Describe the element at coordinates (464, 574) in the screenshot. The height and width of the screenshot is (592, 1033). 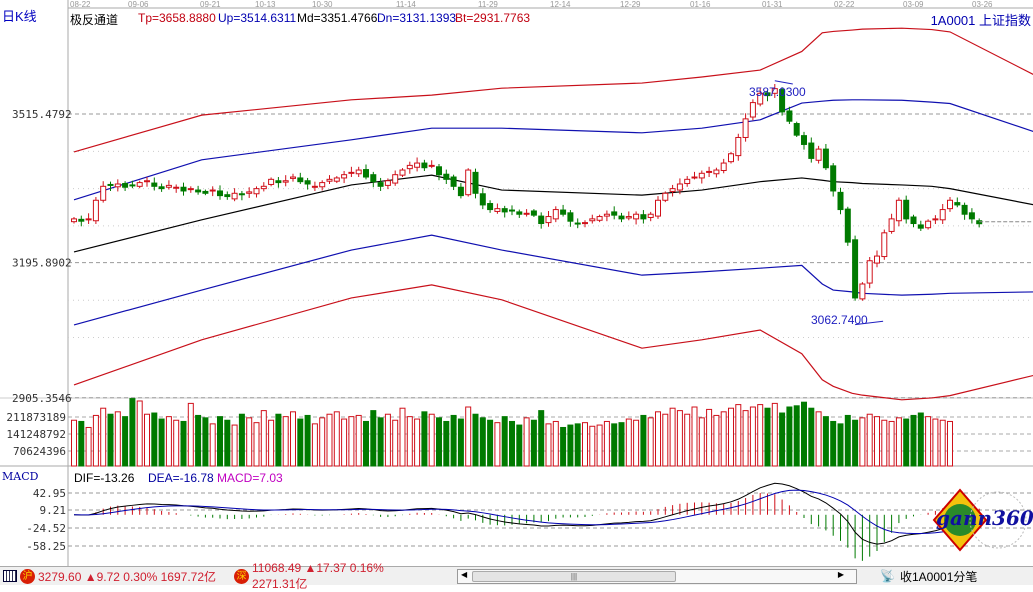
I see `scroll-left-arrow: ◀` at that location.